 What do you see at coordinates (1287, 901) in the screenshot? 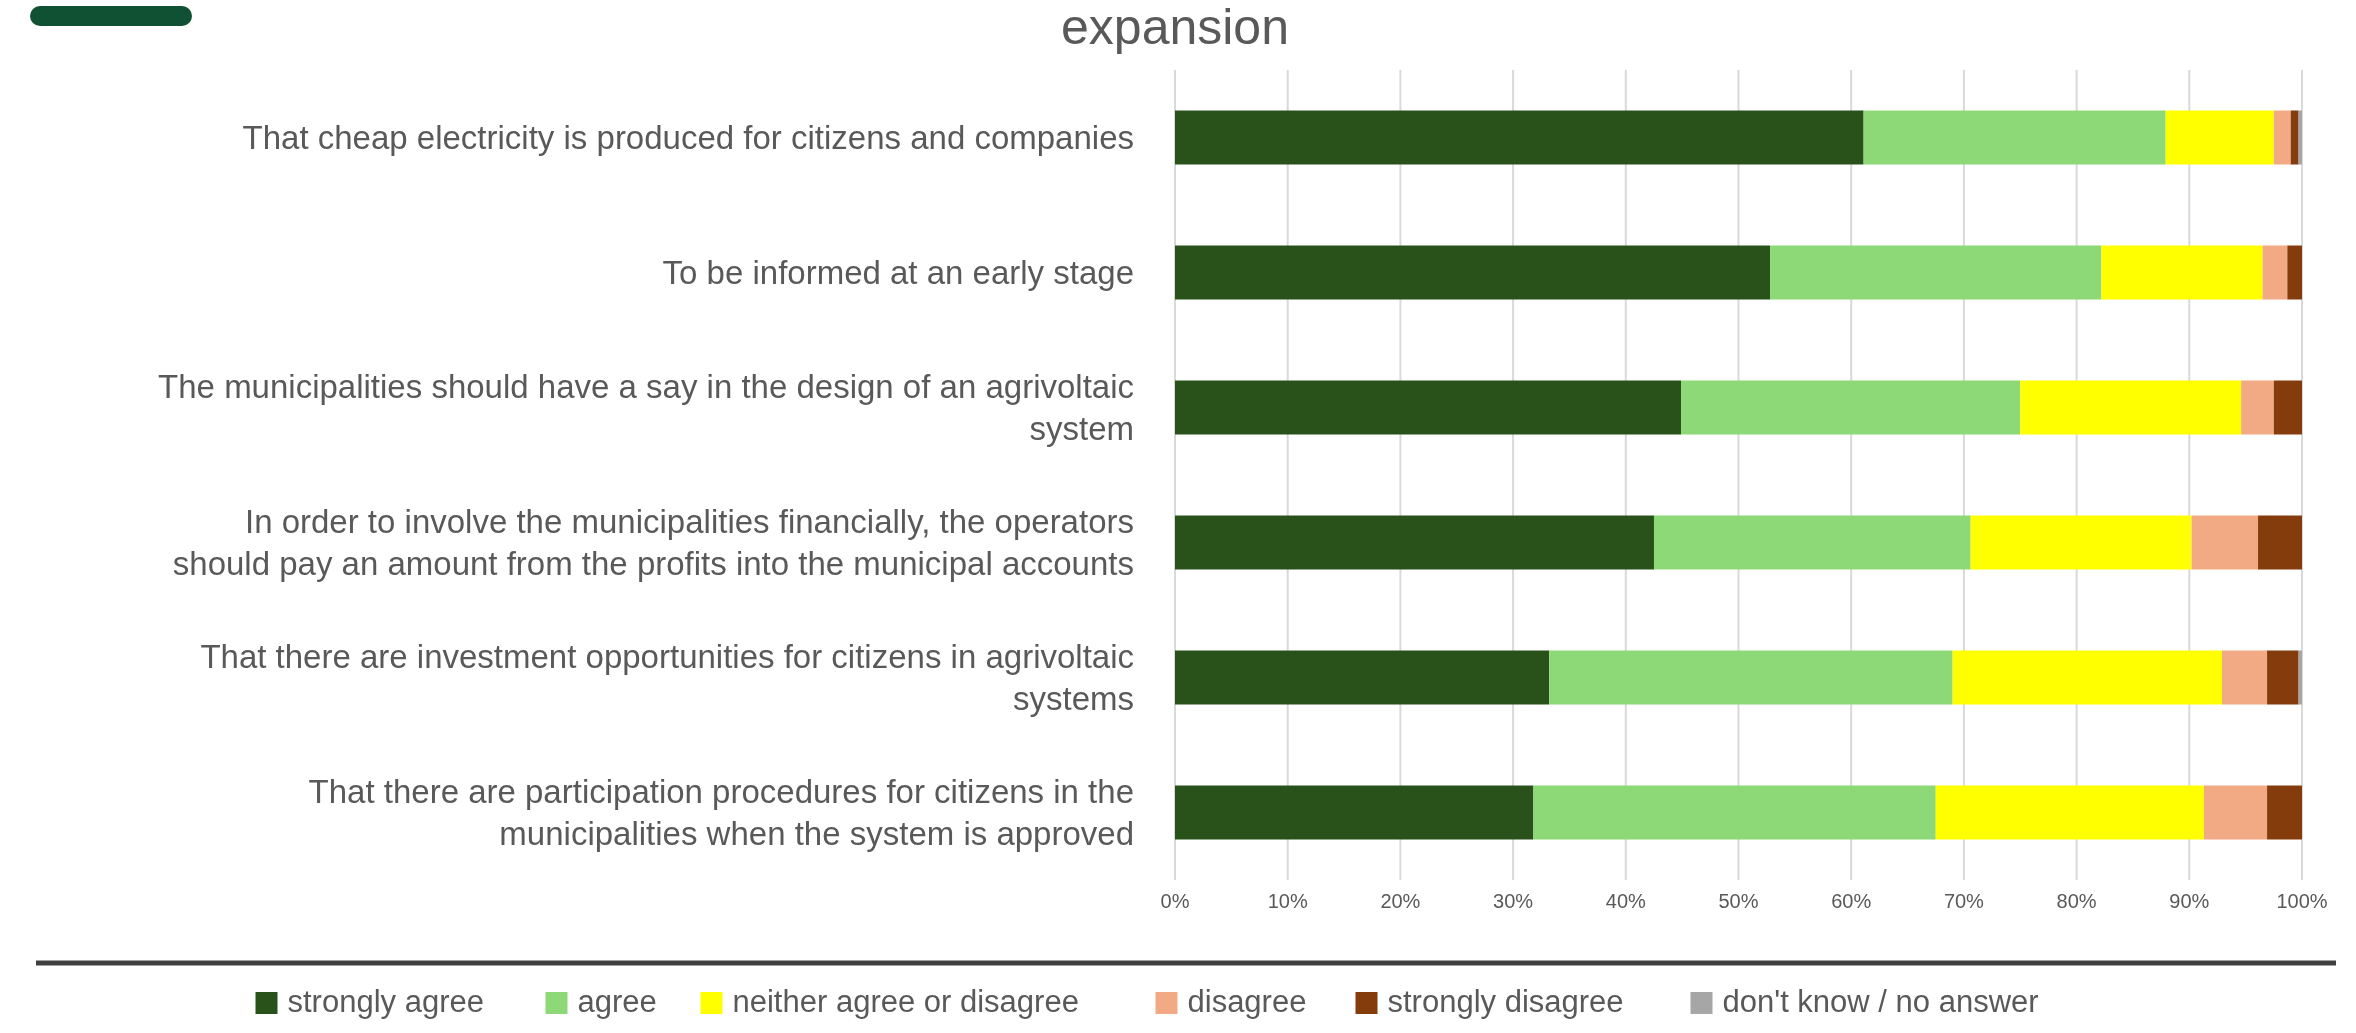
I see `x-tick-label: 10%` at bounding box center [1287, 901].